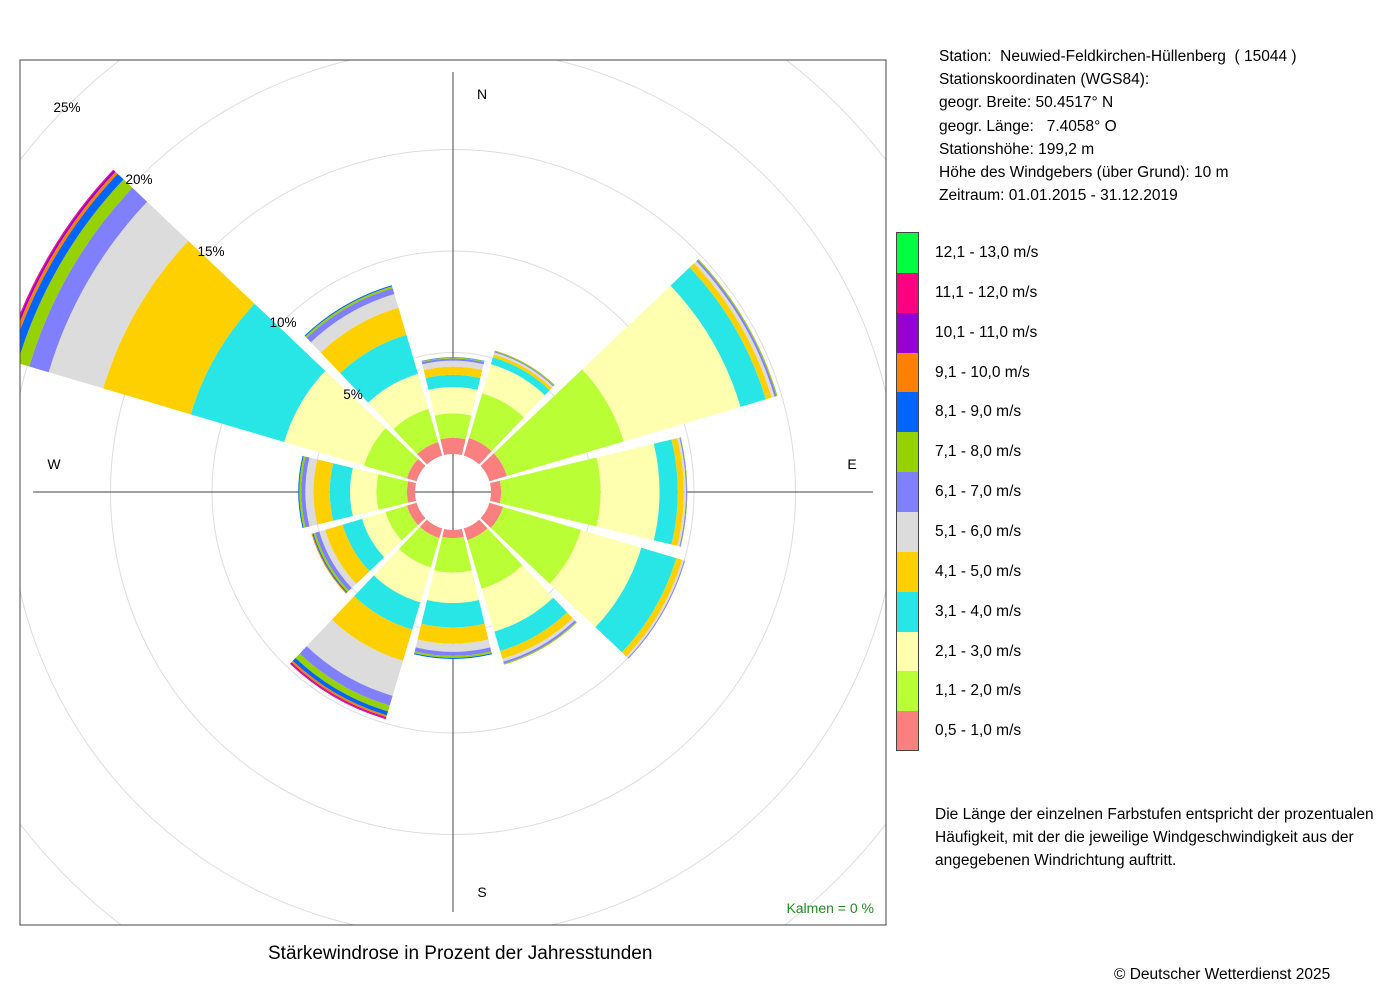 The image size is (1400, 1000). I want to click on legend-label: 1,1 - 2,0 m/s, so click(978, 691).